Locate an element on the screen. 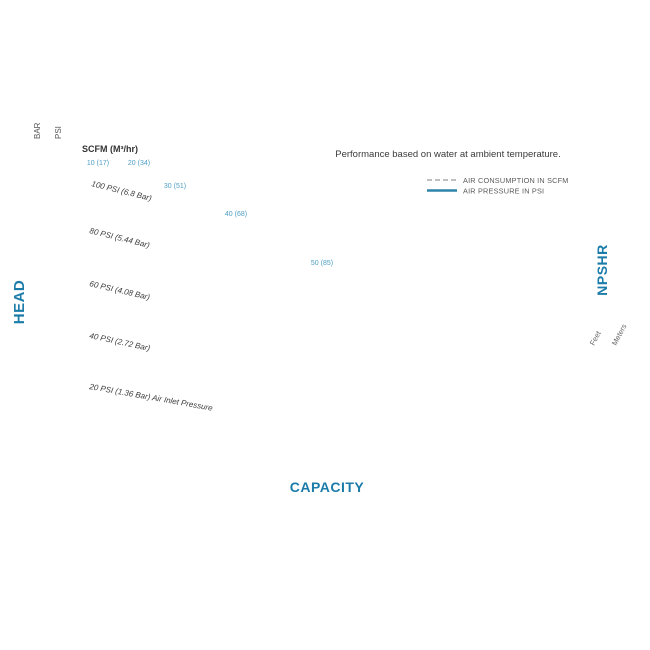 Image resolution: width=650 pixels, height=650 pixels. scfm-header: SCFM (M³/hr) is located at coordinates (110, 149).